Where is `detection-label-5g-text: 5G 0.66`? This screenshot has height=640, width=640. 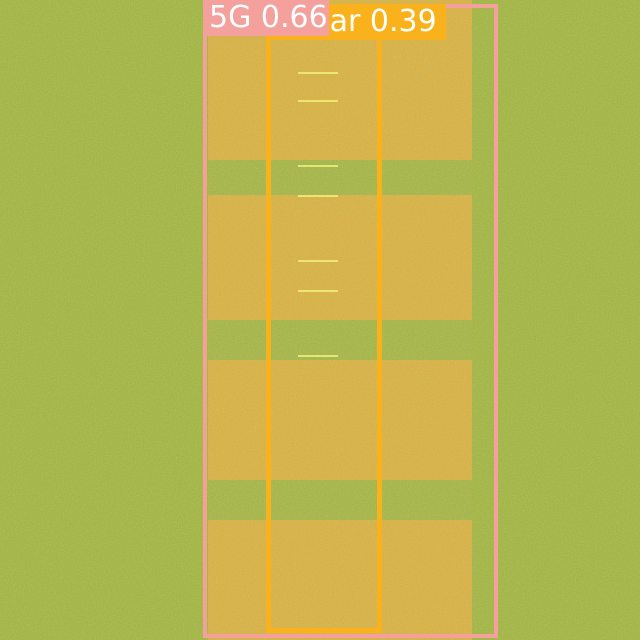 detection-label-5g-text: 5G 0.66 is located at coordinates (268, 17).